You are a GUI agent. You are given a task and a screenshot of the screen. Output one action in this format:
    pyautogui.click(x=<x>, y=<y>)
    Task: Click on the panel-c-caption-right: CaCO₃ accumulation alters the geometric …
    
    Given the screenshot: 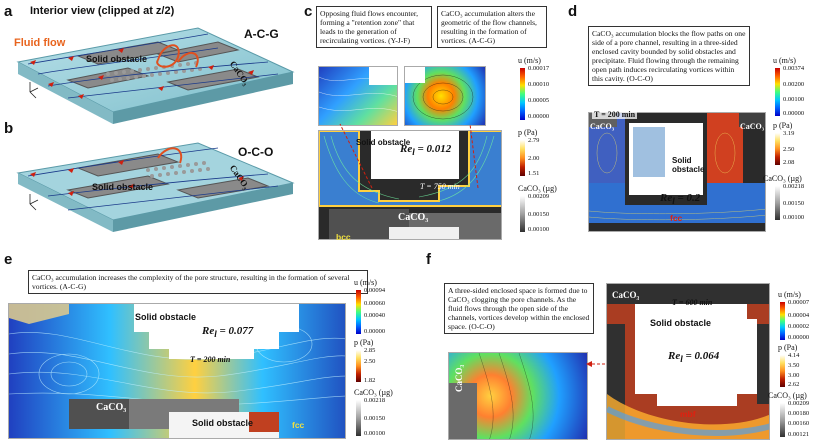 What is the action you would take?
    pyautogui.click(x=492, y=27)
    